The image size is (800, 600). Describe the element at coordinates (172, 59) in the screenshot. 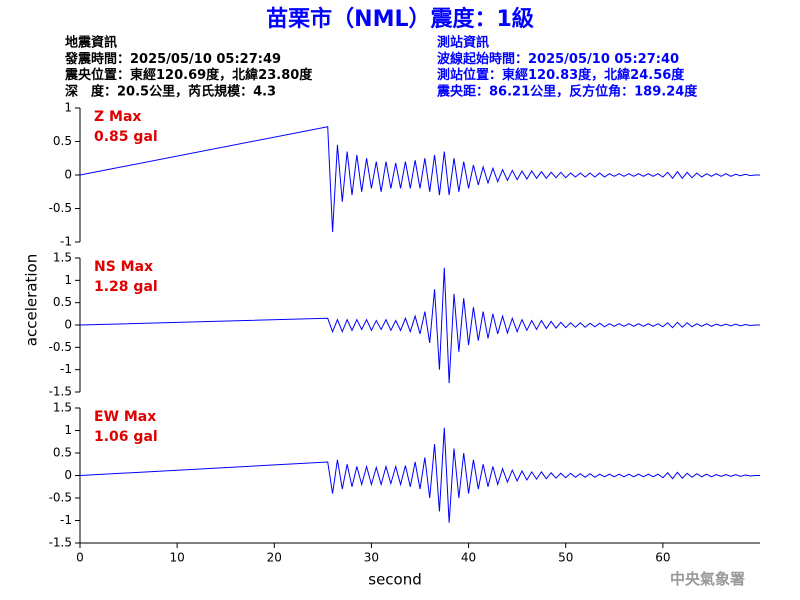

I see `info-left: 發震時間：2025/05/10 05:27:49` at that location.